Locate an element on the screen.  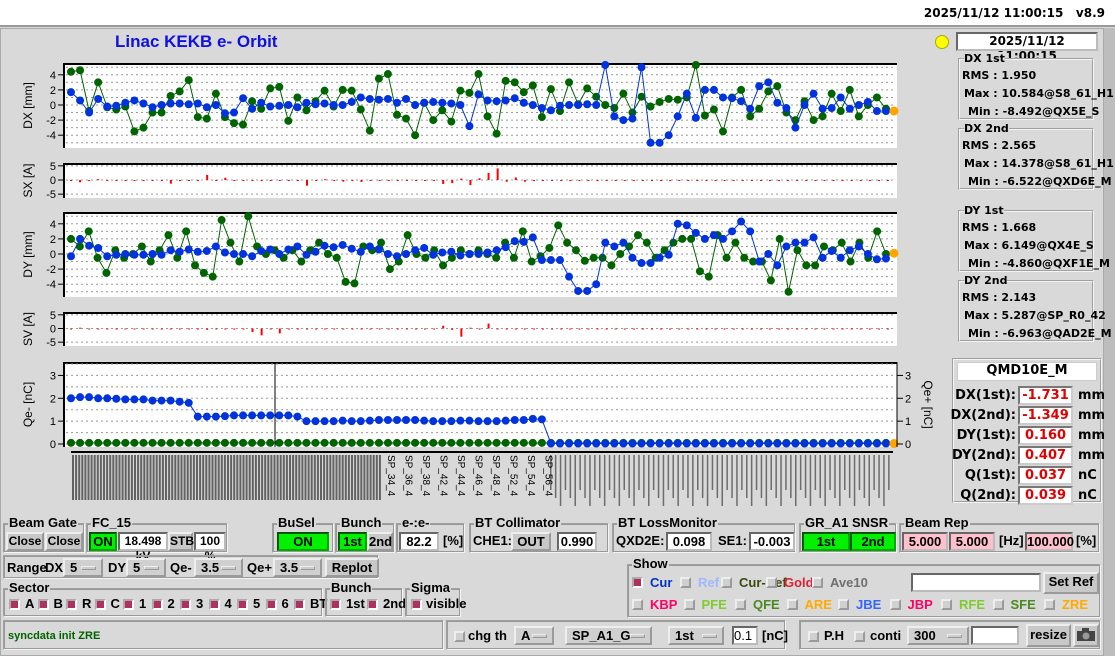
bunch-1st-button: 1st is located at coordinates (352, 541).